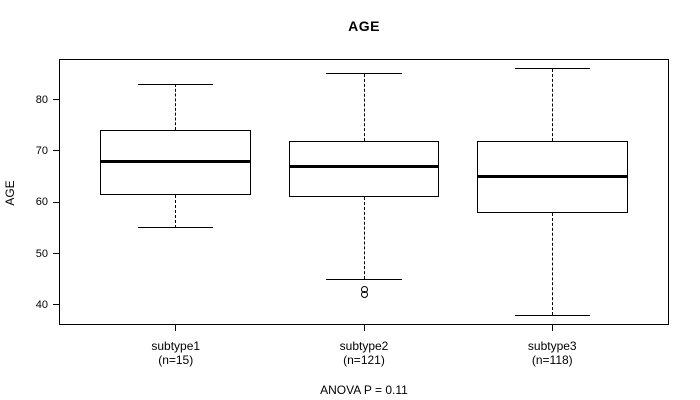  Describe the element at coordinates (552, 360) in the screenshot. I see `group-sublabel-text: (n=118)` at that location.